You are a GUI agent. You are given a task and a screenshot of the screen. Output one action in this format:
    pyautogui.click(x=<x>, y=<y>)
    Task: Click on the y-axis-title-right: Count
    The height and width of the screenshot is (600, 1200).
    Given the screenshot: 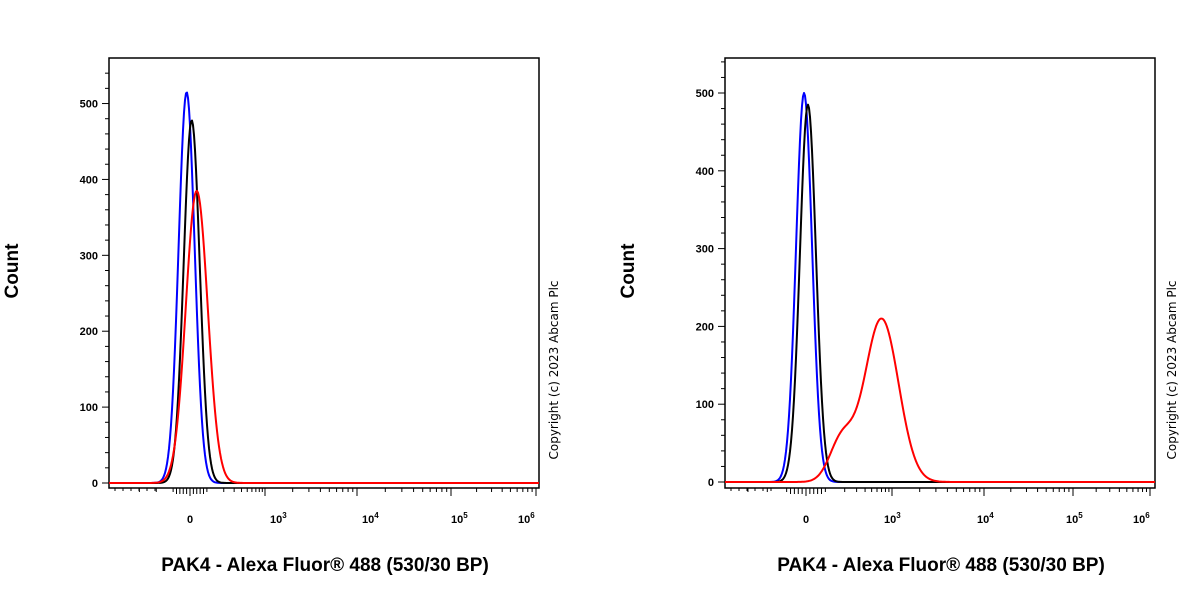 What is the action you would take?
    pyautogui.click(x=628, y=271)
    